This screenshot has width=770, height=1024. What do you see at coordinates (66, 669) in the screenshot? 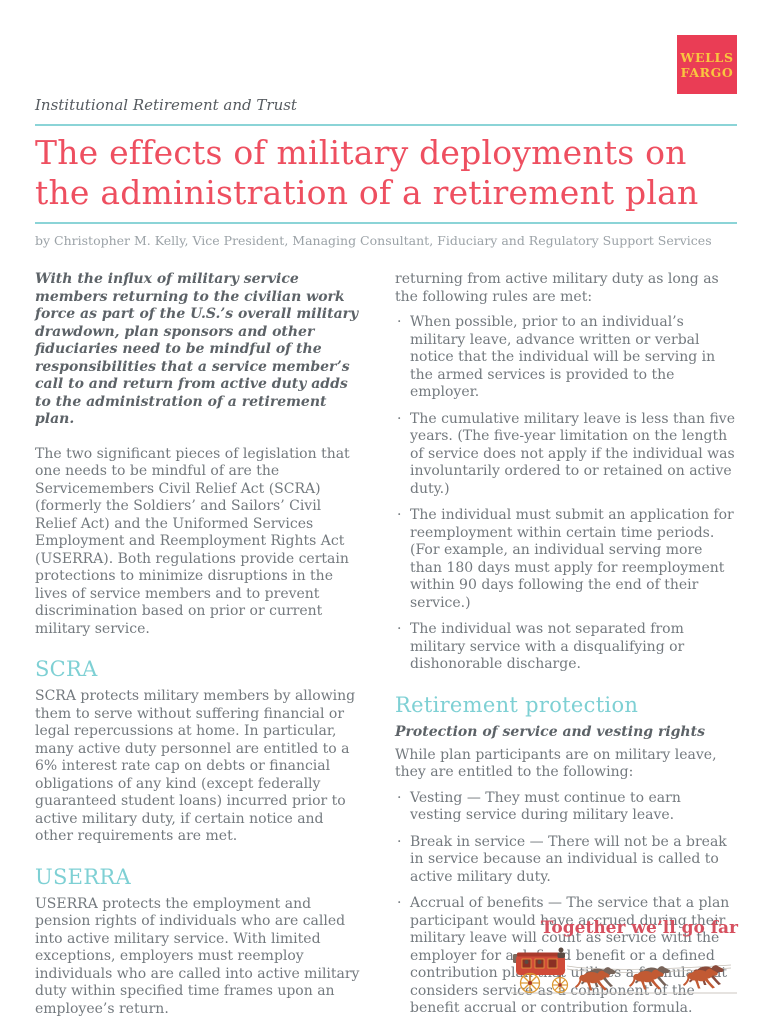
I see `heading-scra: SCRA` at bounding box center [66, 669].